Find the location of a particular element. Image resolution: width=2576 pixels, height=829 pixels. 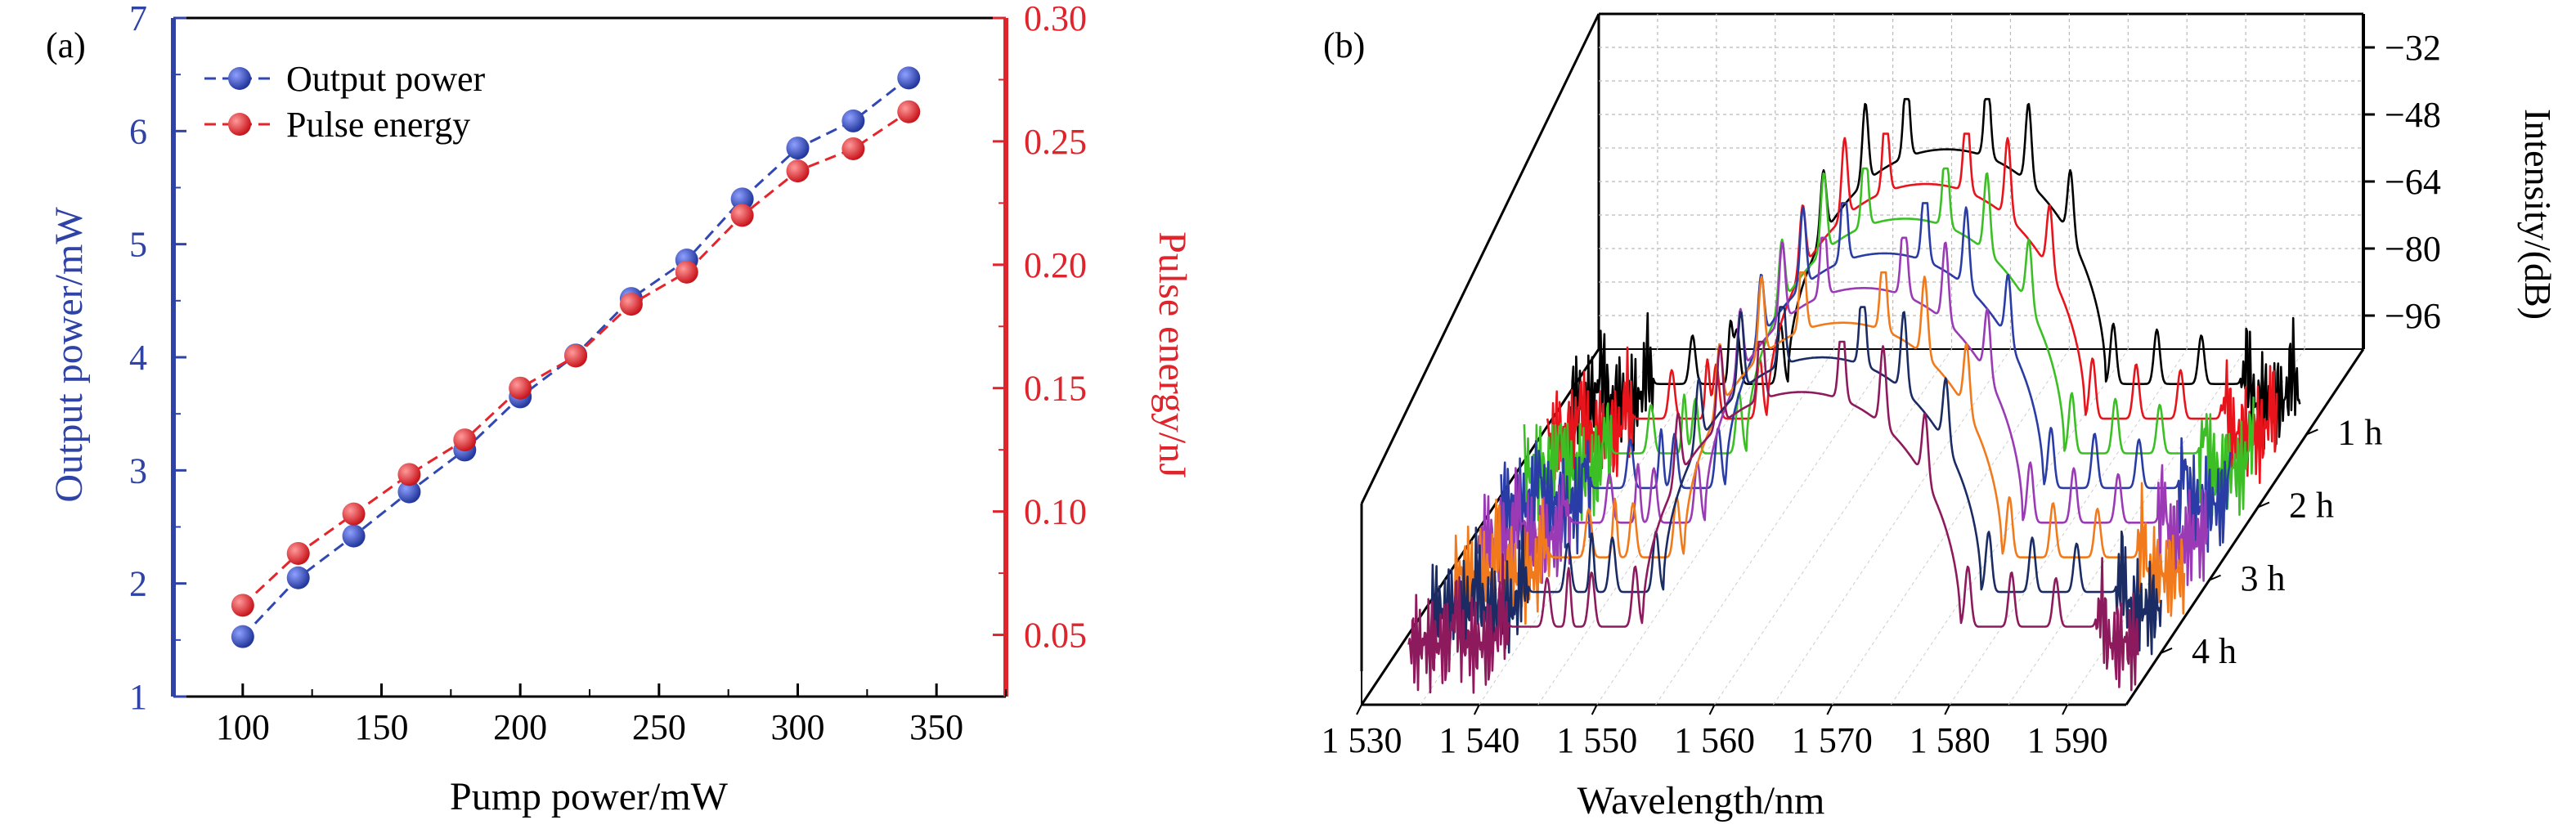

z-tick-label: −96 is located at coordinates (2413, 316).